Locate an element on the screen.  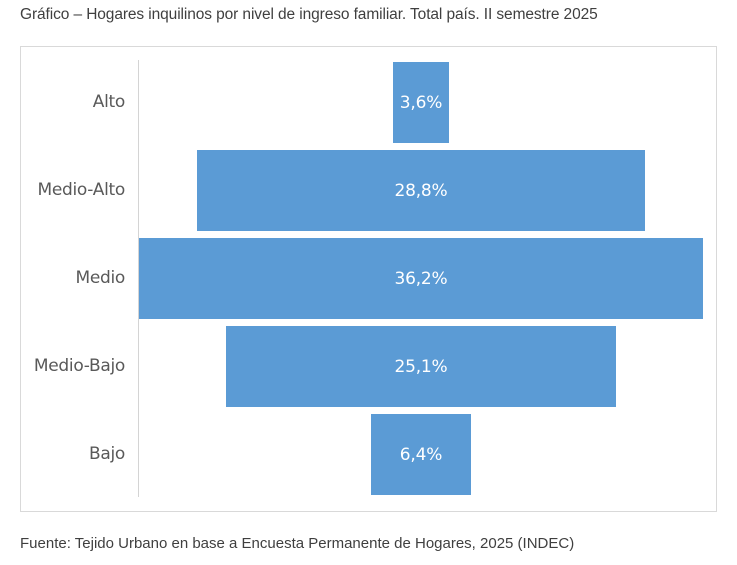
bar-medio-alto: 28,8% is located at coordinates (421, 190).